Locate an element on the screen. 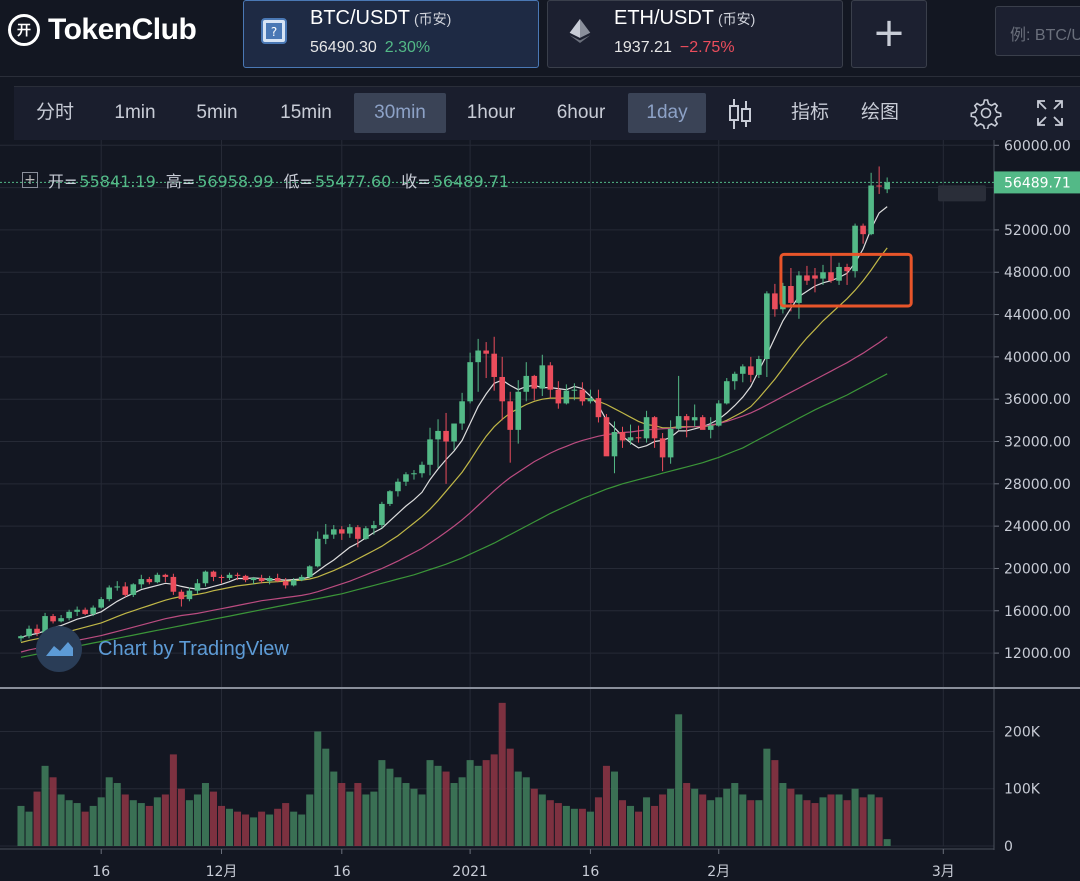  ticker-tab-eth: ETH/USDT (币安) 1937.21 −2.75% is located at coordinates (695, 34).